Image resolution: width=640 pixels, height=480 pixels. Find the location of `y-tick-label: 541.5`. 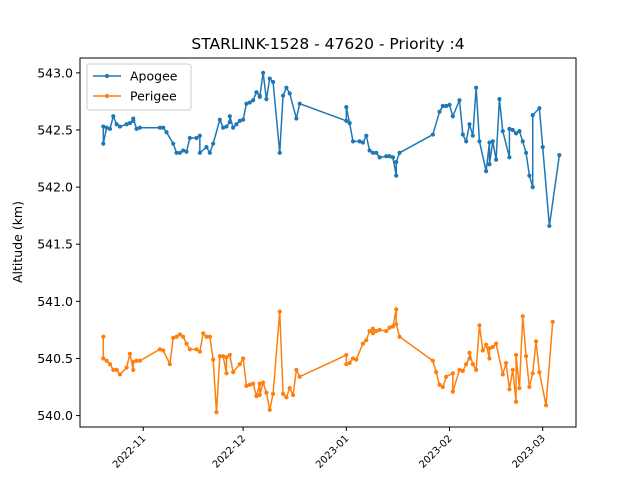

y-tick-label: 541.5 is located at coordinates (55, 244).